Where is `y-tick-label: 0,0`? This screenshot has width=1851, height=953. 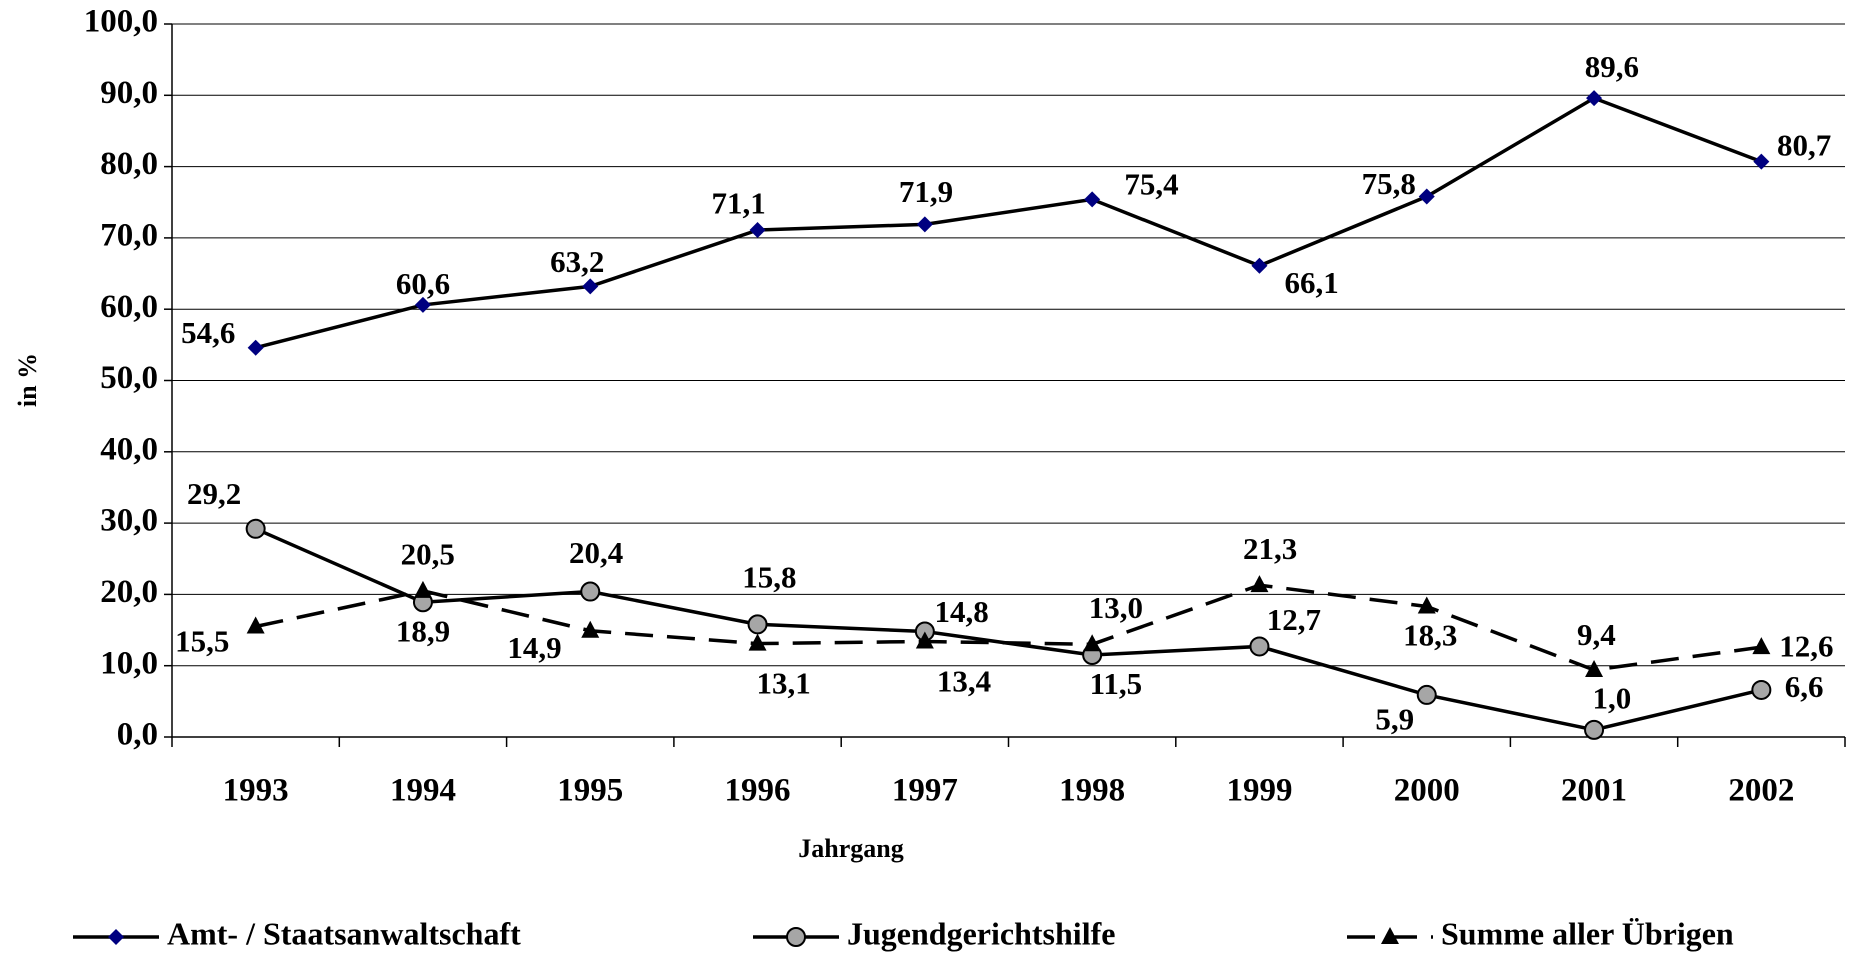
y-tick-label: 0,0 is located at coordinates (137, 735).